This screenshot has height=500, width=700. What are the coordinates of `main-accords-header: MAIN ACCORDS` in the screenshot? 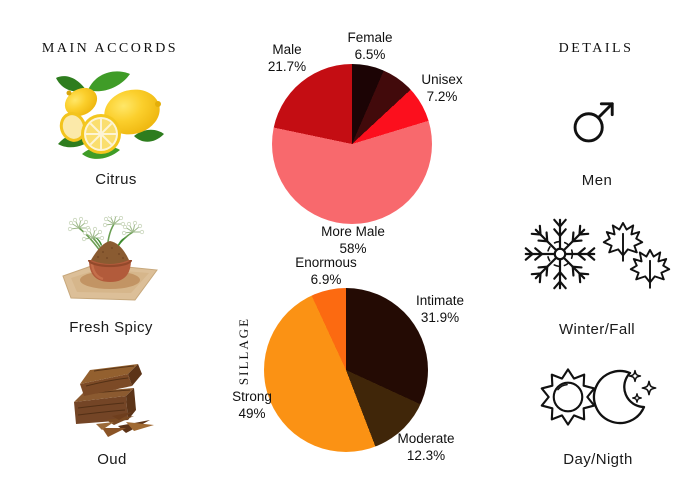 It's located at (110, 48).